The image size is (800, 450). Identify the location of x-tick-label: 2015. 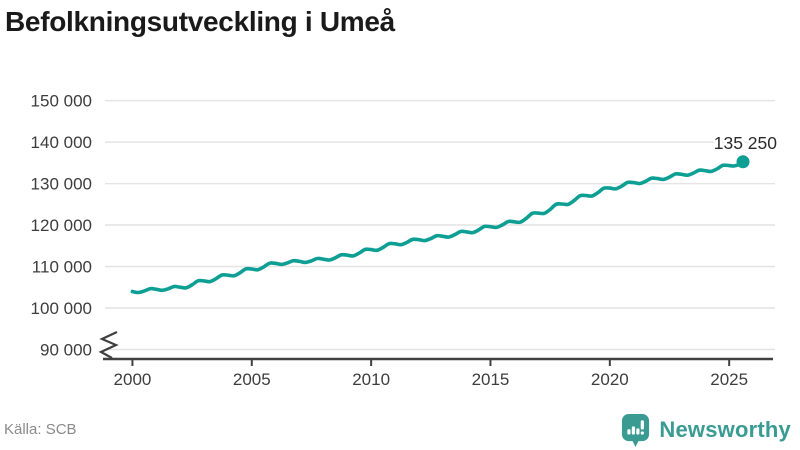
(491, 379).